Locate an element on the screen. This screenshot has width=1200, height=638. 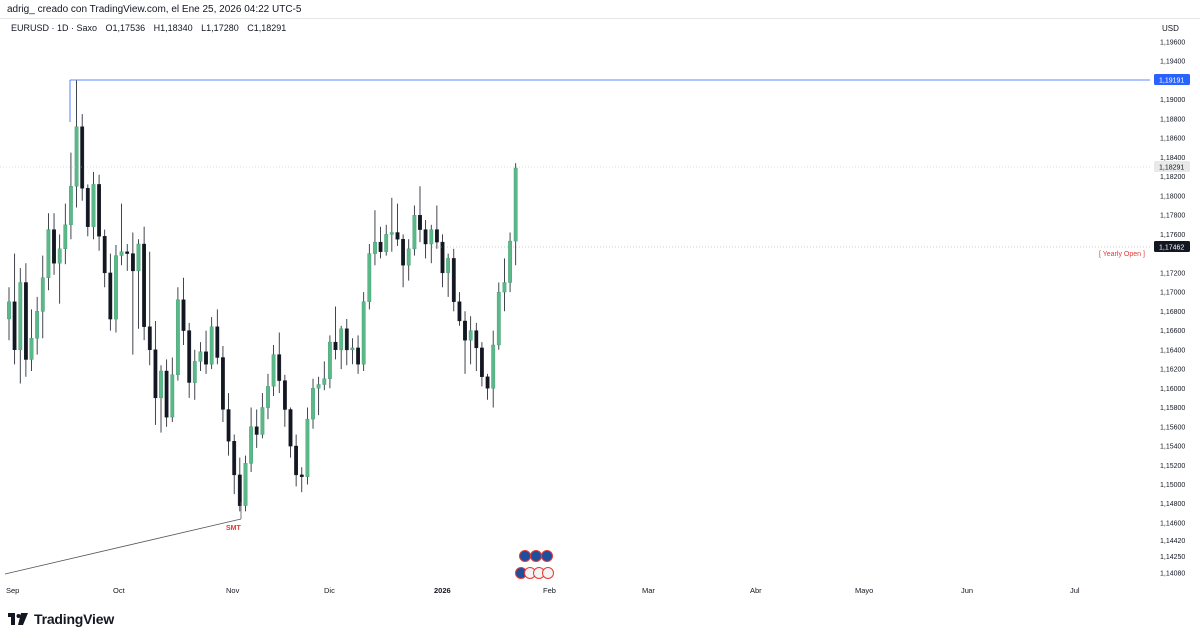
time-label: Mar is located at coordinates (648, 590).